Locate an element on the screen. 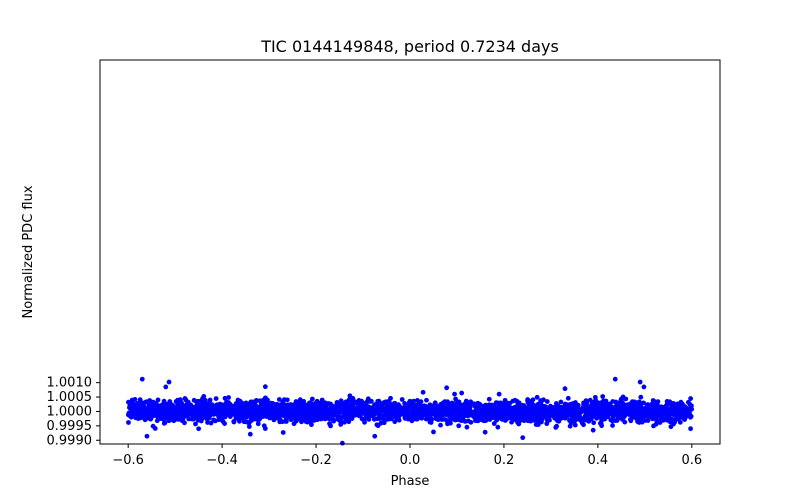 This screenshot has width=800, height=500. y-tick-label: 1.0005 is located at coordinates (70, 397).